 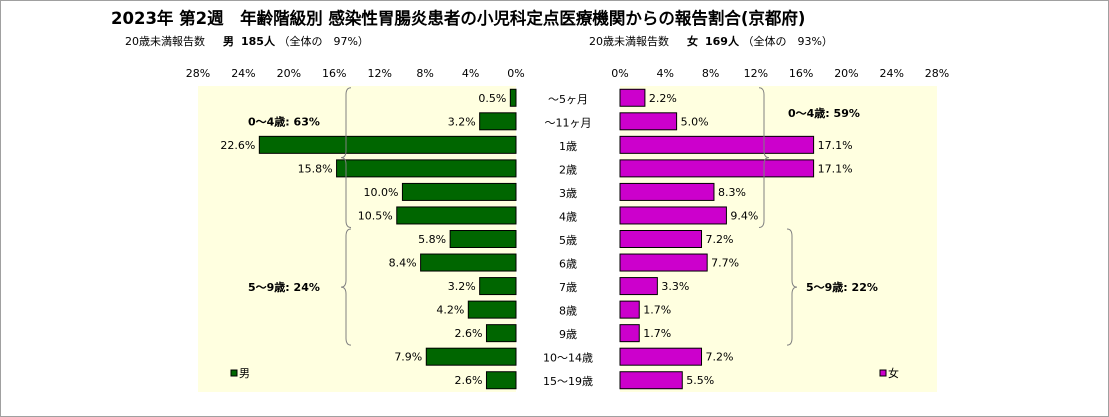 What do you see at coordinates (732, 192) in the screenshot?
I see `female-value-label: 8.3%` at bounding box center [732, 192].